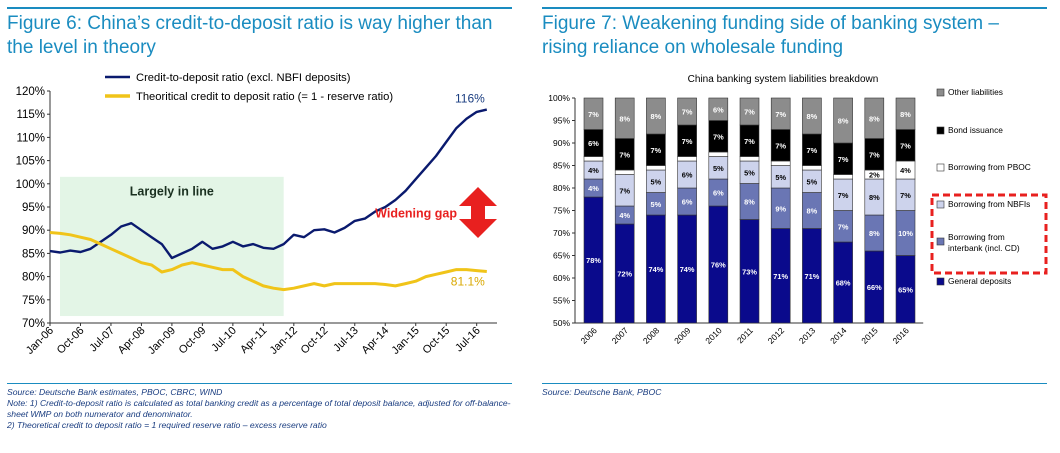  What do you see at coordinates (975, 130) in the screenshot?
I see `legend-label: Bond issuance` at bounding box center [975, 130].